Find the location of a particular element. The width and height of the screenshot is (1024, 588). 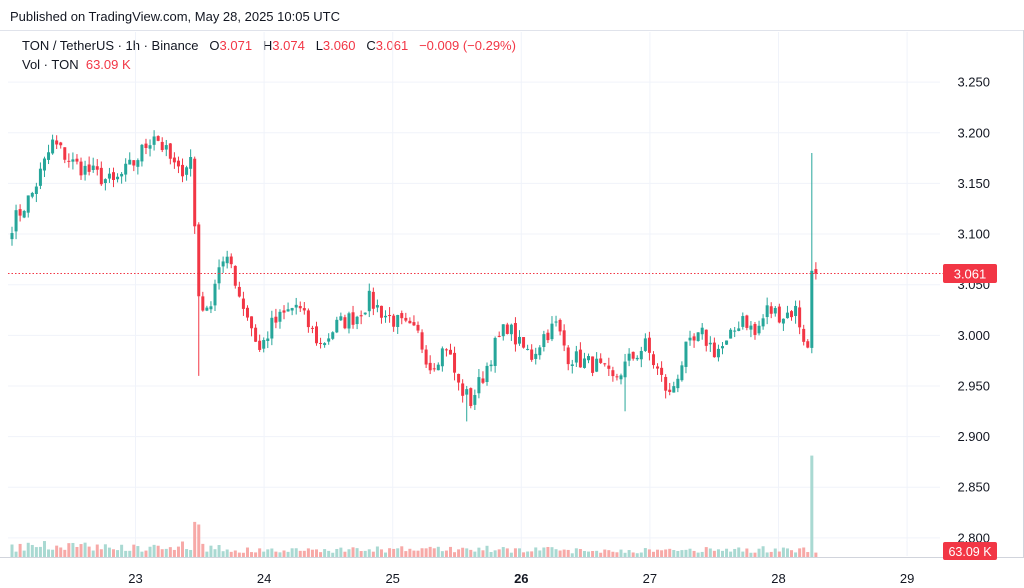

high-value: 3.074 is located at coordinates (288, 45).